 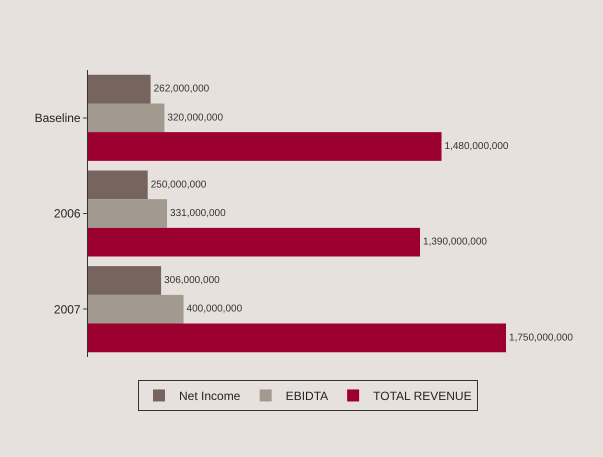 I want to click on data-label: 320,000,000, so click(x=195, y=118).